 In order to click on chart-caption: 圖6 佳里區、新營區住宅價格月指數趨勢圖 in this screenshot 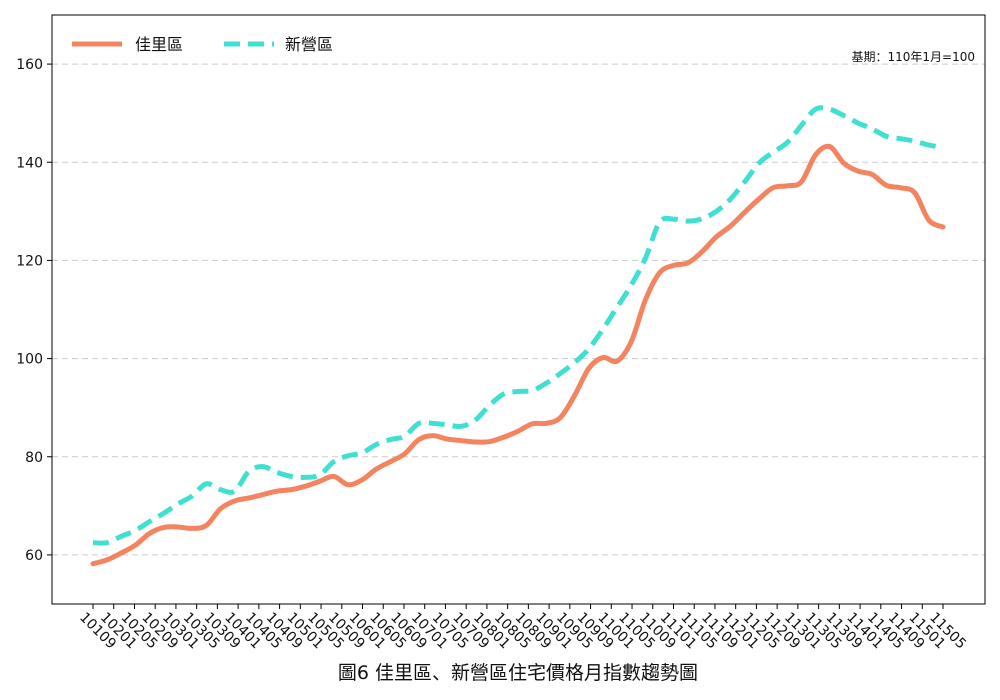, I will do `click(518, 673)`.